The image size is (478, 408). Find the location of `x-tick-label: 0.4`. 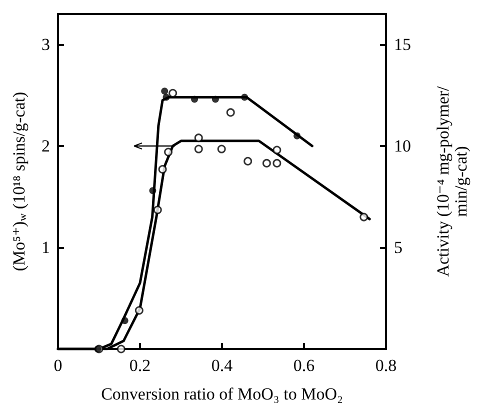

x-tick-label: 0.4 is located at coordinates (222, 365).